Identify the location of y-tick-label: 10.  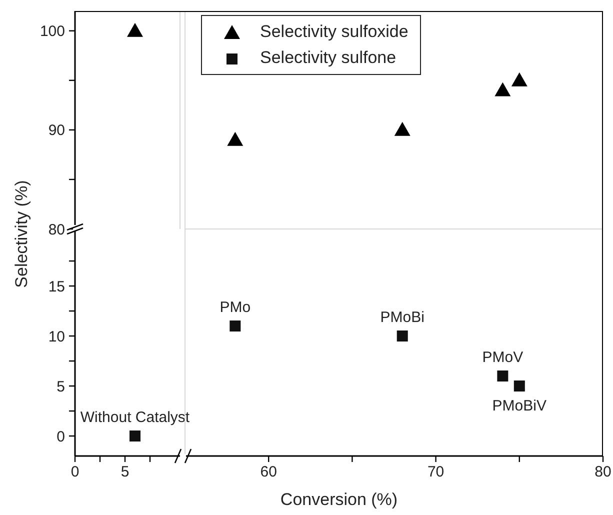
(56, 337).